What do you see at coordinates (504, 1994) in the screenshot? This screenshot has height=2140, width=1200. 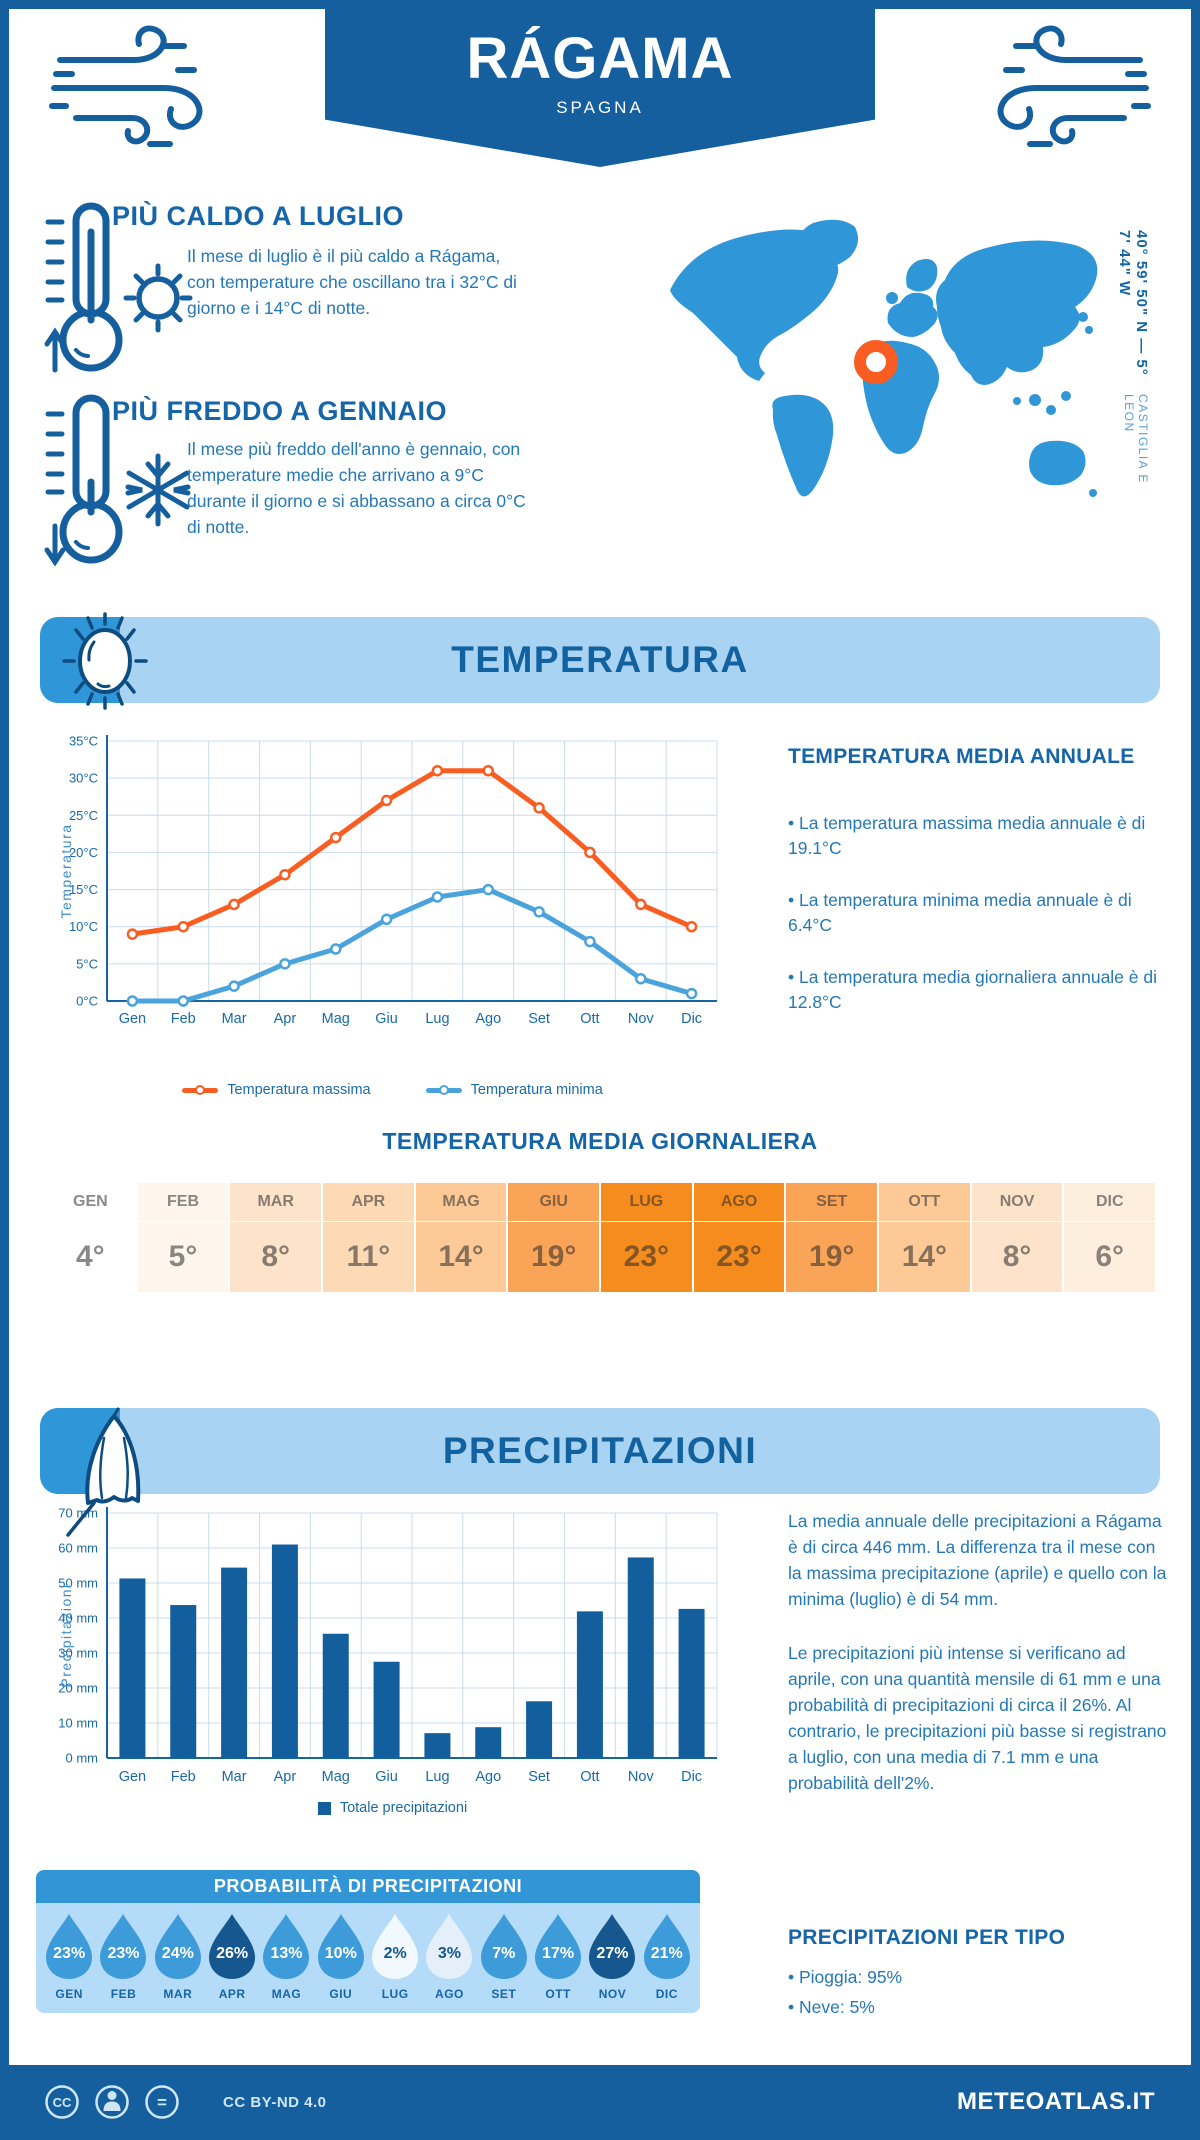 I see `droplet-month-label: SET` at bounding box center [504, 1994].